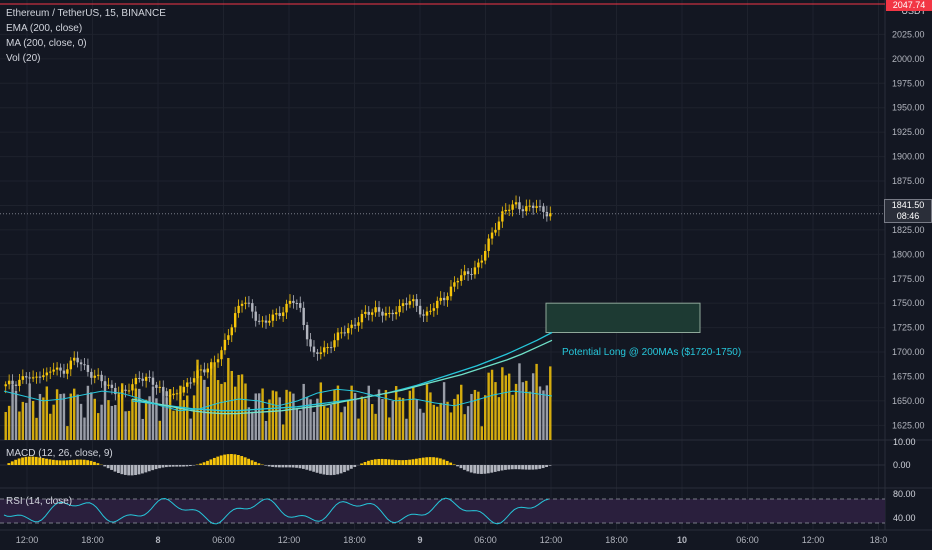  I want to click on symbol-title: Ethereum / TetherUS, 15, BINANCE, so click(86, 13).